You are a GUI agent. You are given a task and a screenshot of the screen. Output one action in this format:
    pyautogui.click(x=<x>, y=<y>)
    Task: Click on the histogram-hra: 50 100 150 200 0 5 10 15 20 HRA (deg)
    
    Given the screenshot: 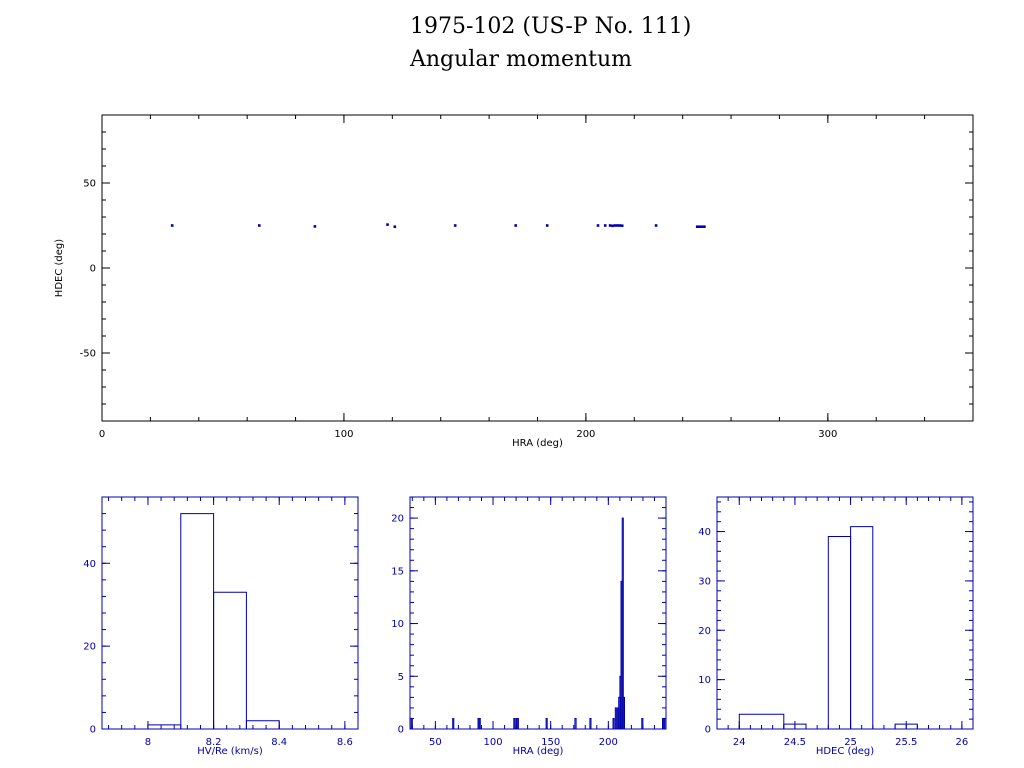 What is the action you would take?
    pyautogui.click(x=529, y=626)
    